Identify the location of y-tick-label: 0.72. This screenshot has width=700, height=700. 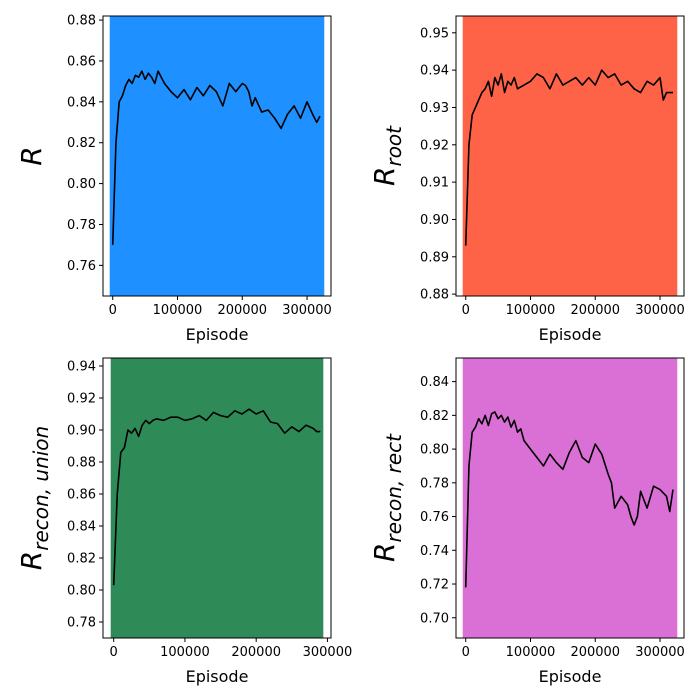
(434, 585).